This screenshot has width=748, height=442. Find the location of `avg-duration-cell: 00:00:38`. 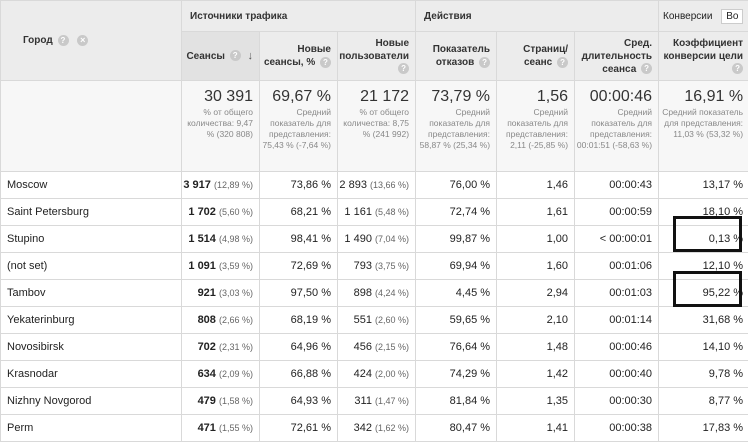

avg-duration-cell: 00:00:38 is located at coordinates (617, 428).